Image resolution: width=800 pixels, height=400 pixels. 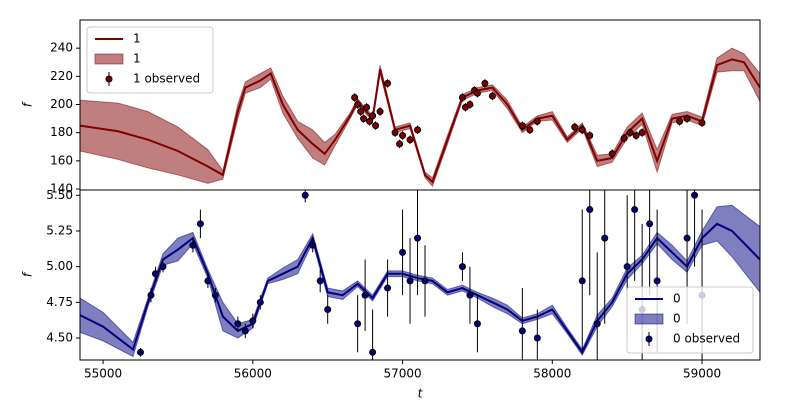 I want to click on x-tick-label: 58000, so click(x=552, y=374).